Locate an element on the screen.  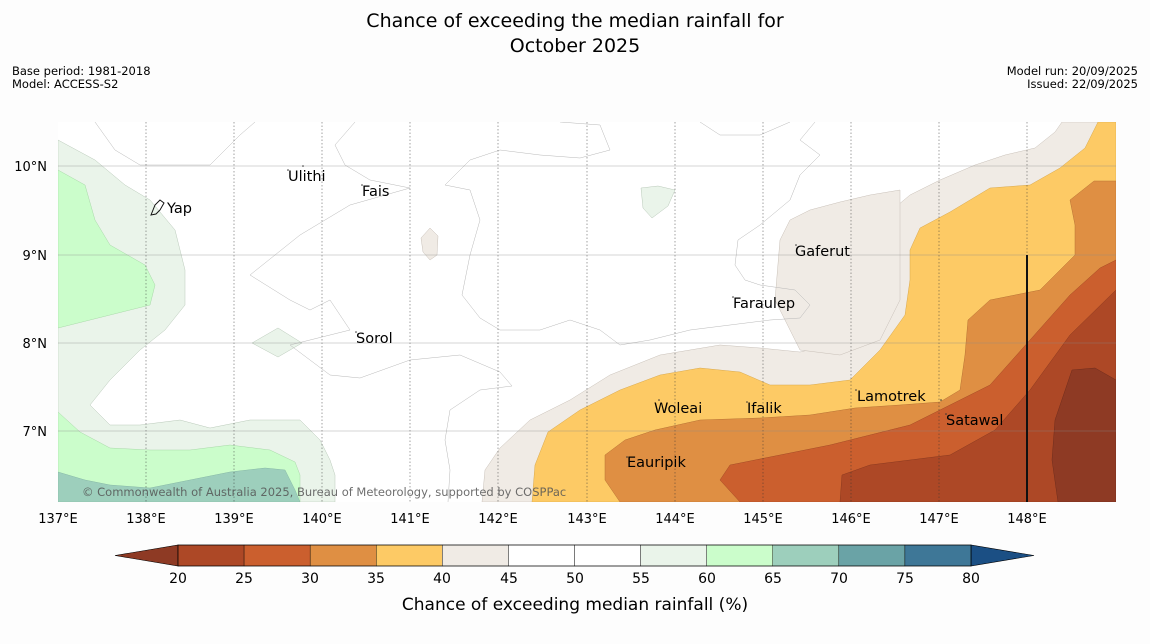
colorbar-tick-75: 75 is located at coordinates (905, 579).